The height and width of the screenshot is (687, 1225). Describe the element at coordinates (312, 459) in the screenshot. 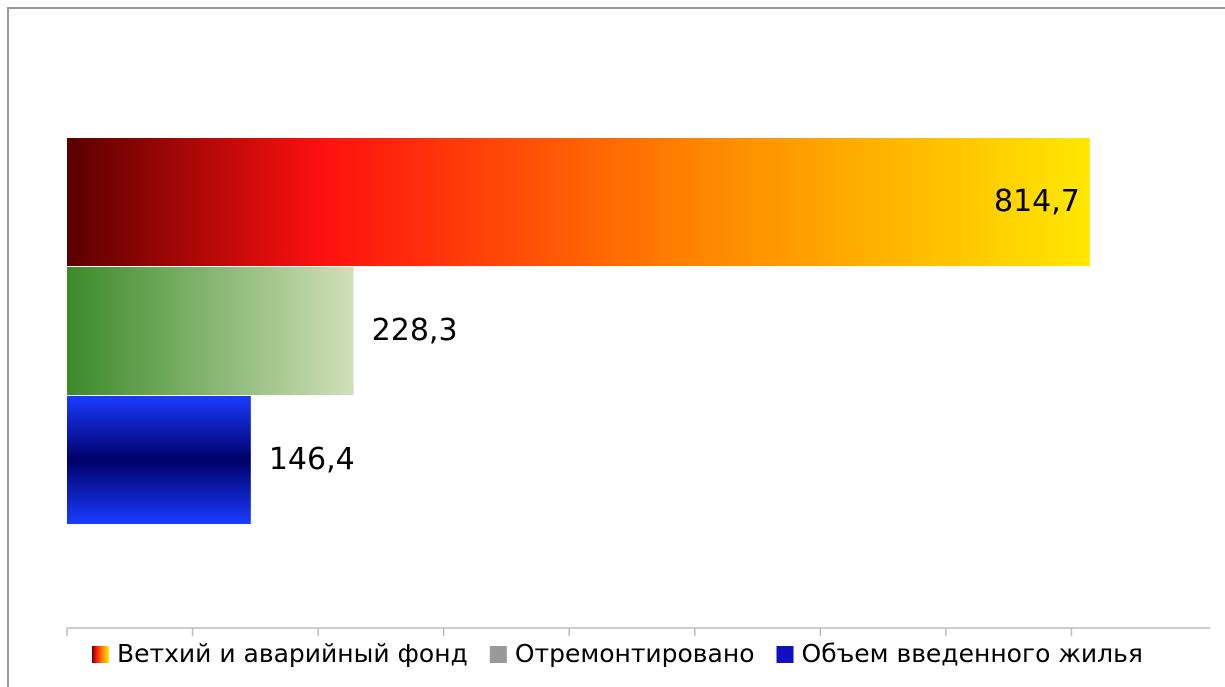

I see `value-label: 146,4` at that location.